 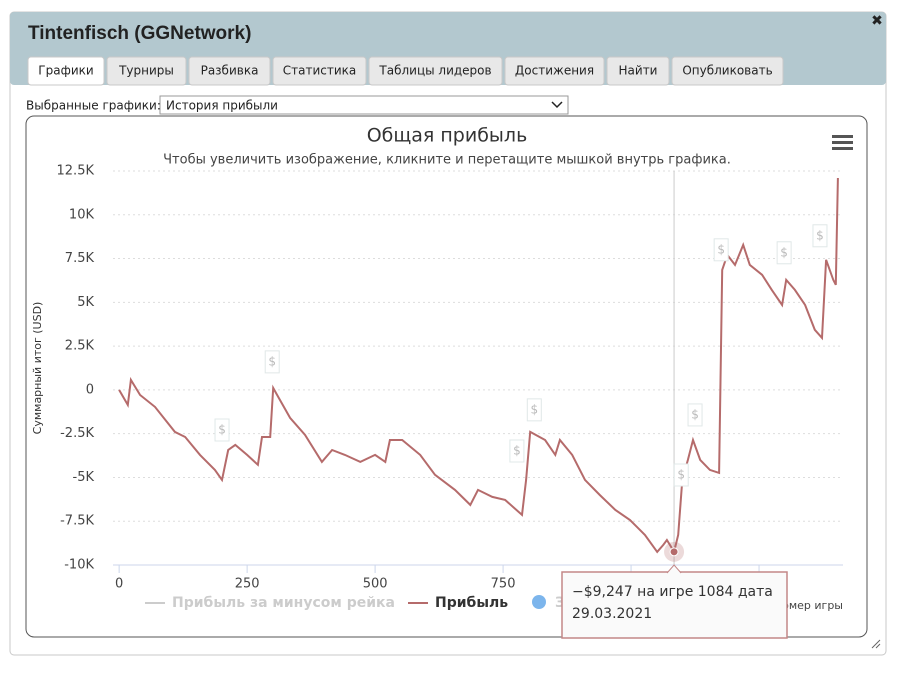 What do you see at coordinates (80, 346) in the screenshot?
I see `y-tick-label: 2.5K` at bounding box center [80, 346].